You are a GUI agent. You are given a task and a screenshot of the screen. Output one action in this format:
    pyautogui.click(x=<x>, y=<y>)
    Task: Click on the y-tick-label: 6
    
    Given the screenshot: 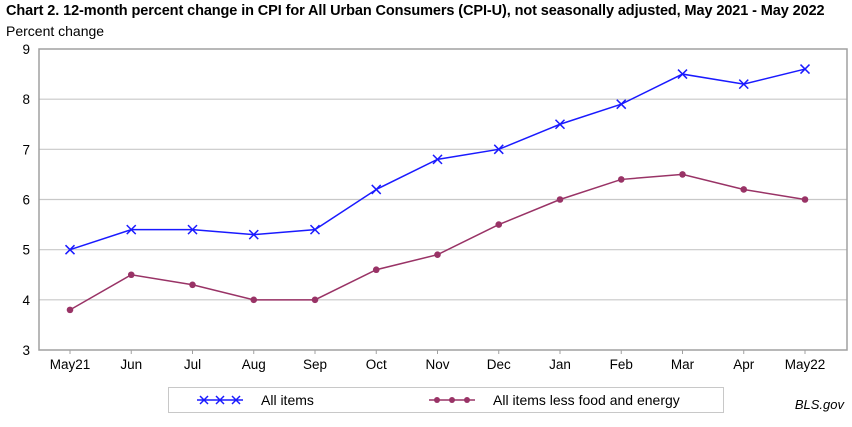 What is the action you would take?
    pyautogui.click(x=26, y=200)
    